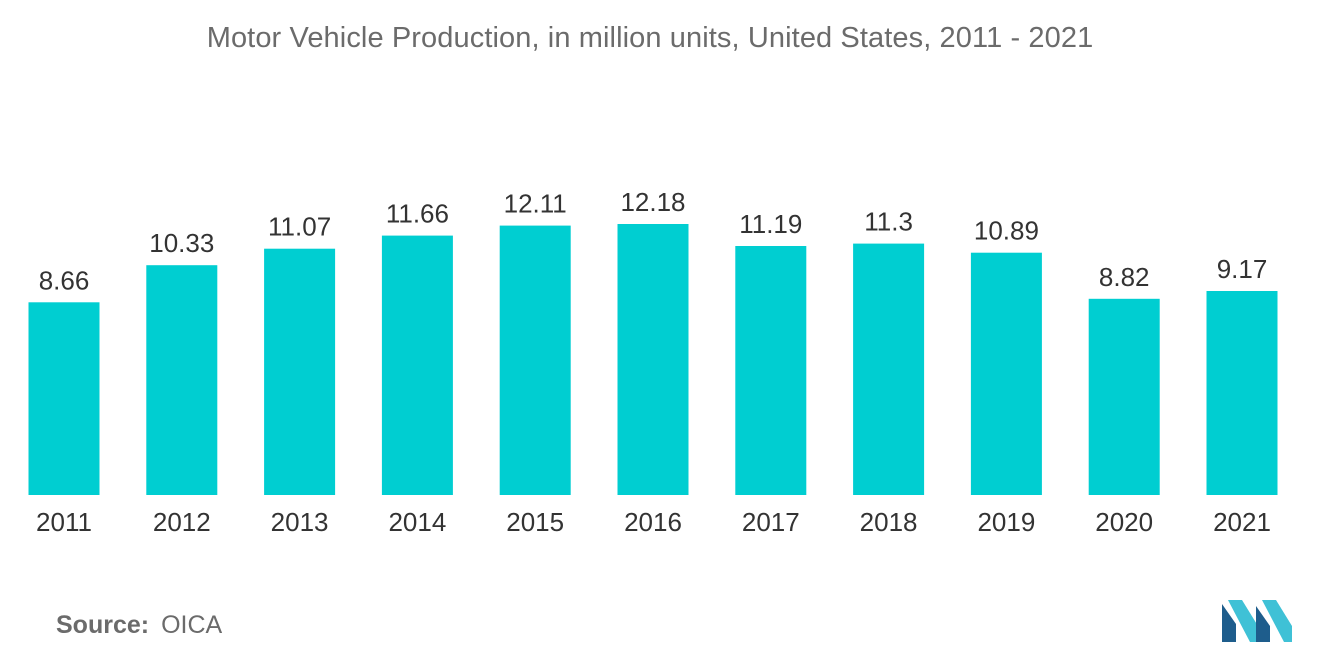 This screenshot has height=665, width=1320. I want to click on value-label-2014: 11.66, so click(417, 214).